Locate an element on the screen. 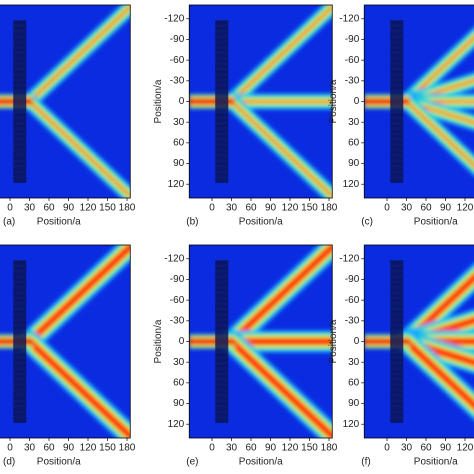 The width and height of the screenshot is (474, 474). panel-label: (c) is located at coordinates (367, 222).